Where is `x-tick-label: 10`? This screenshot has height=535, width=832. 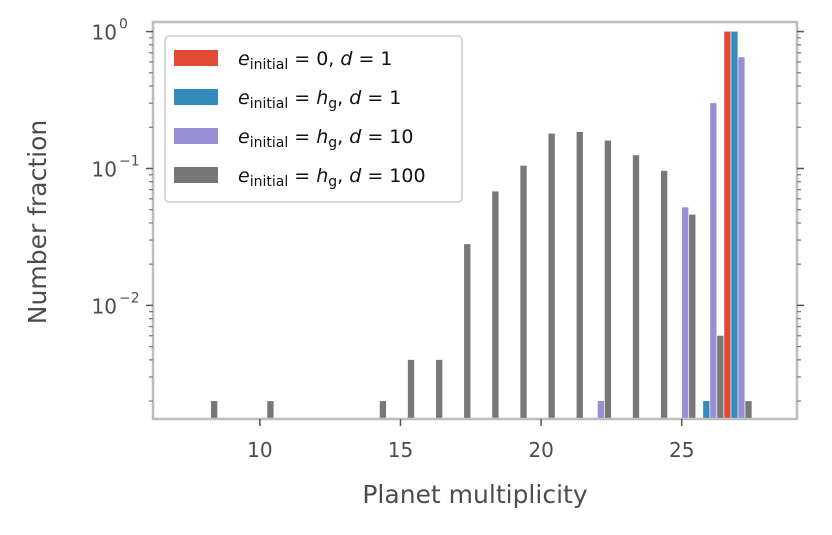 x-tick-label: 10 is located at coordinates (259, 450).